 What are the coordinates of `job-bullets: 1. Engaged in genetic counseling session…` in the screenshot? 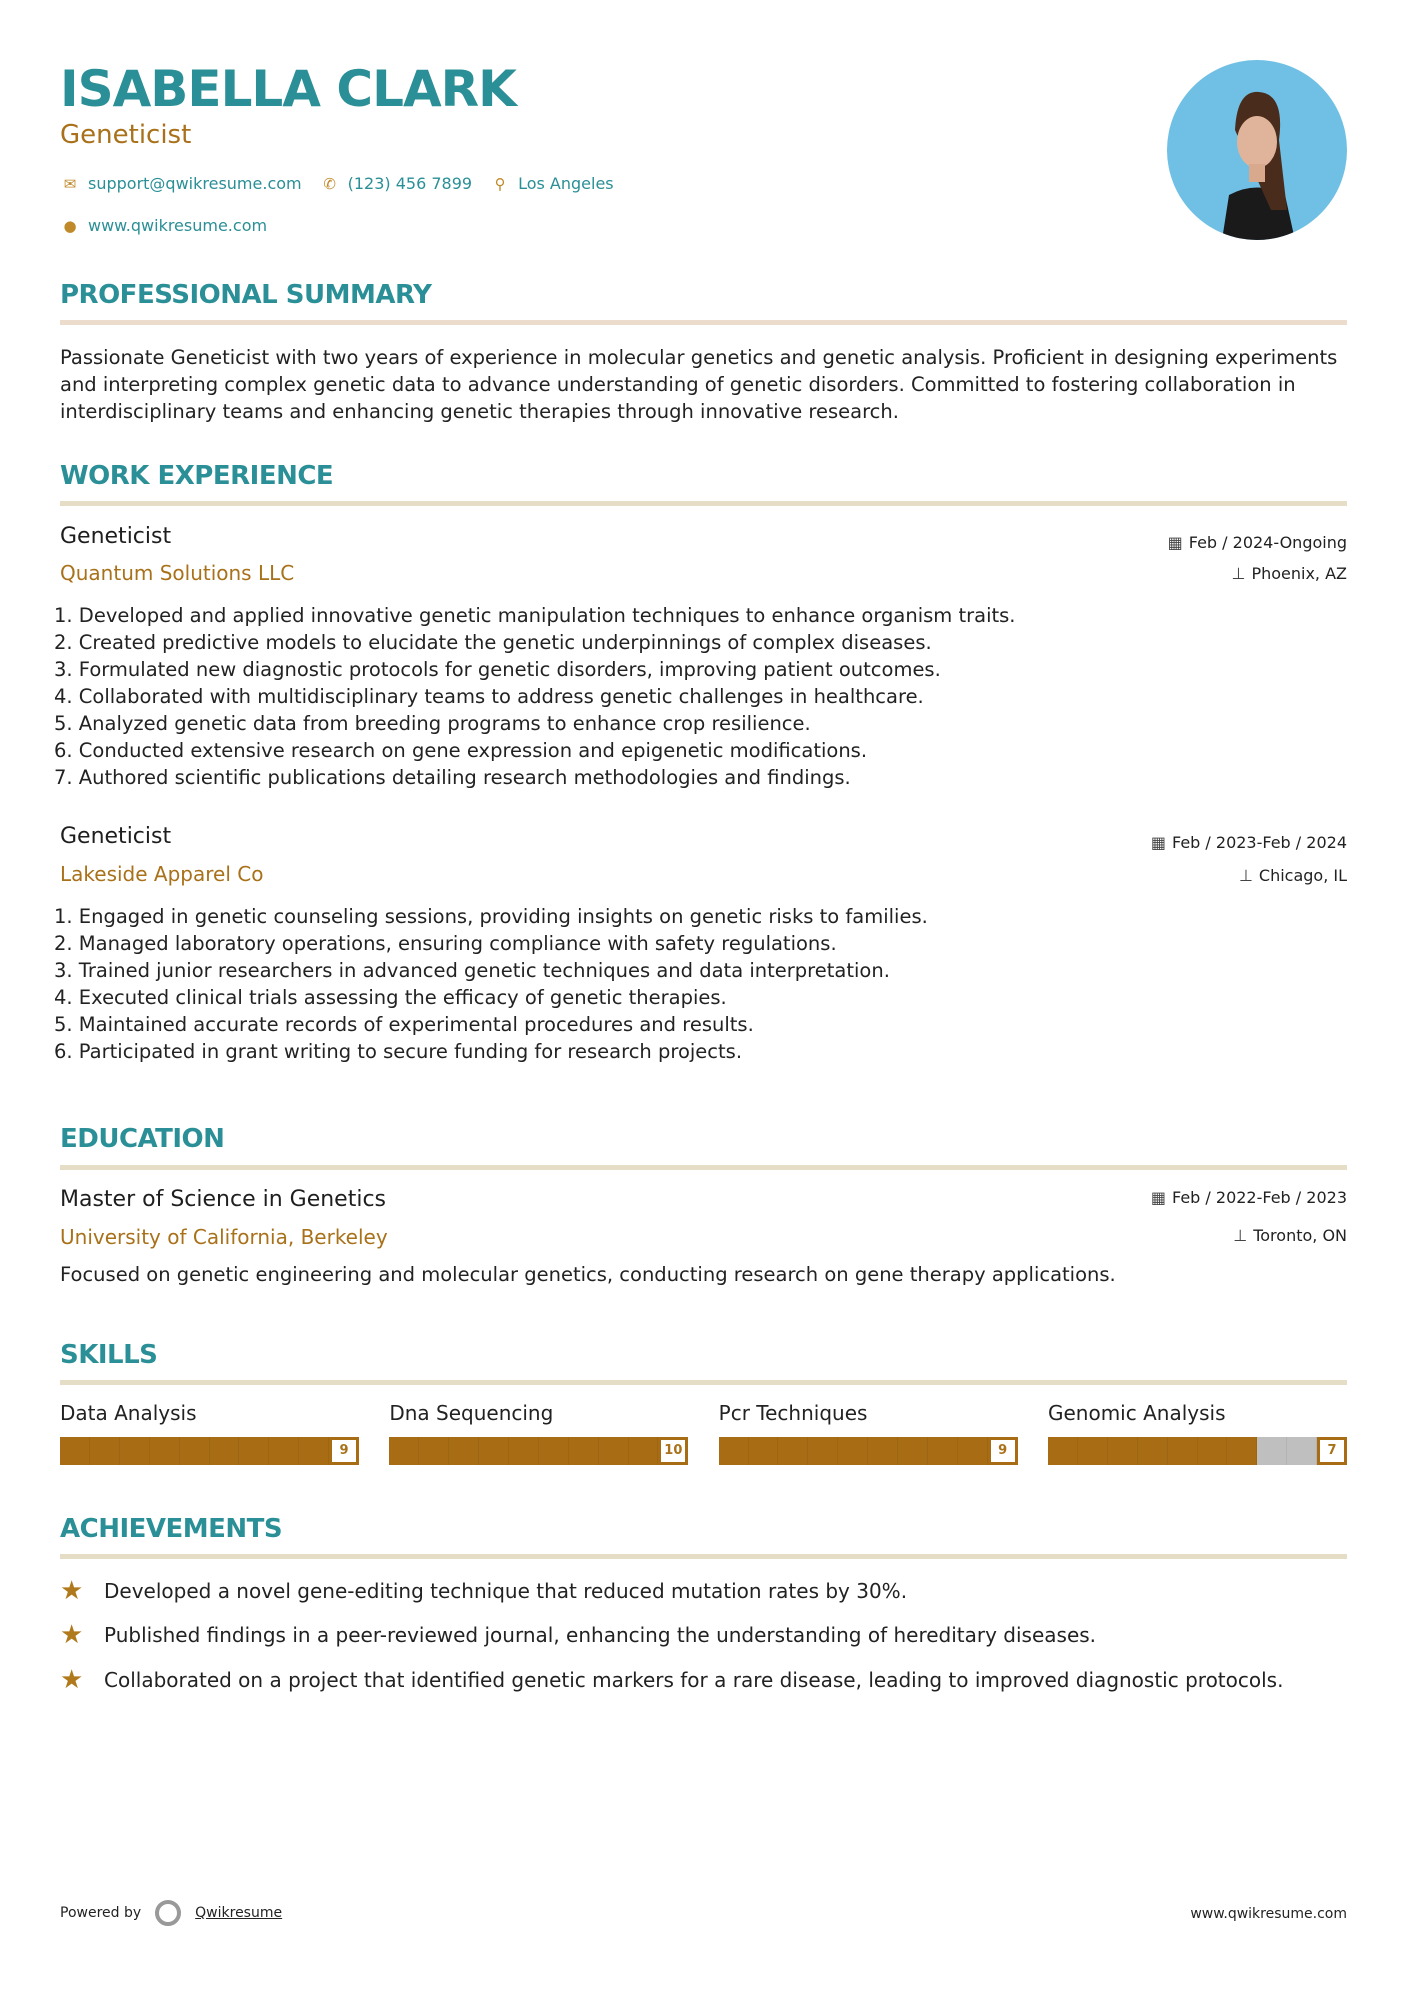 It's located at (699, 984).